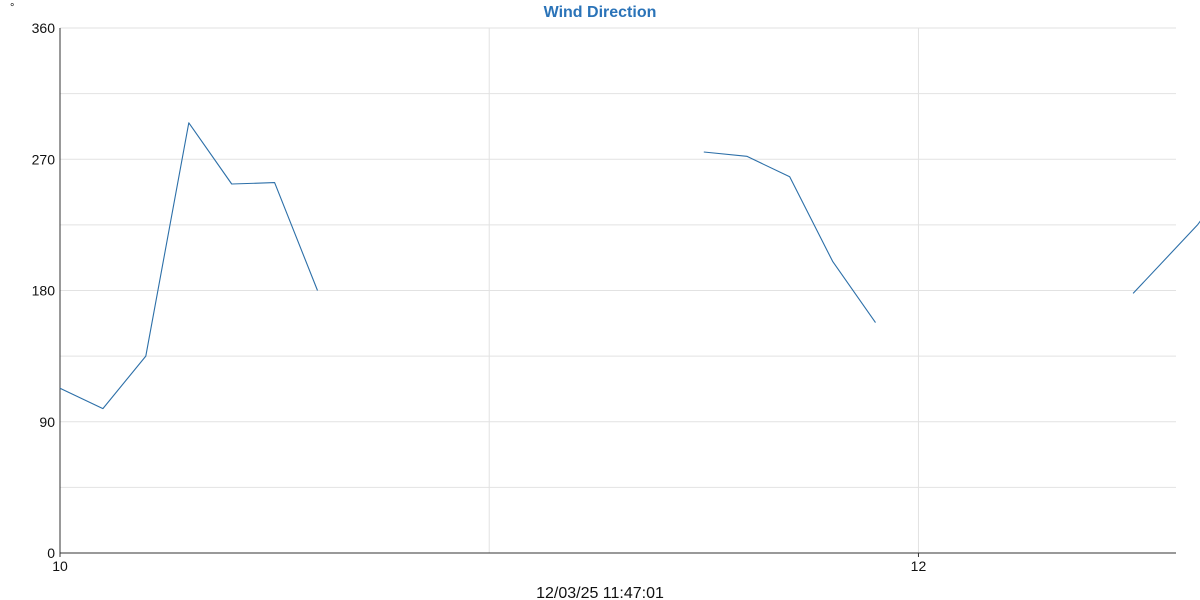  What do you see at coordinates (489, 563) in the screenshot?
I see `x-tick-labels: 10121416182022242628020406081012` at bounding box center [489, 563].